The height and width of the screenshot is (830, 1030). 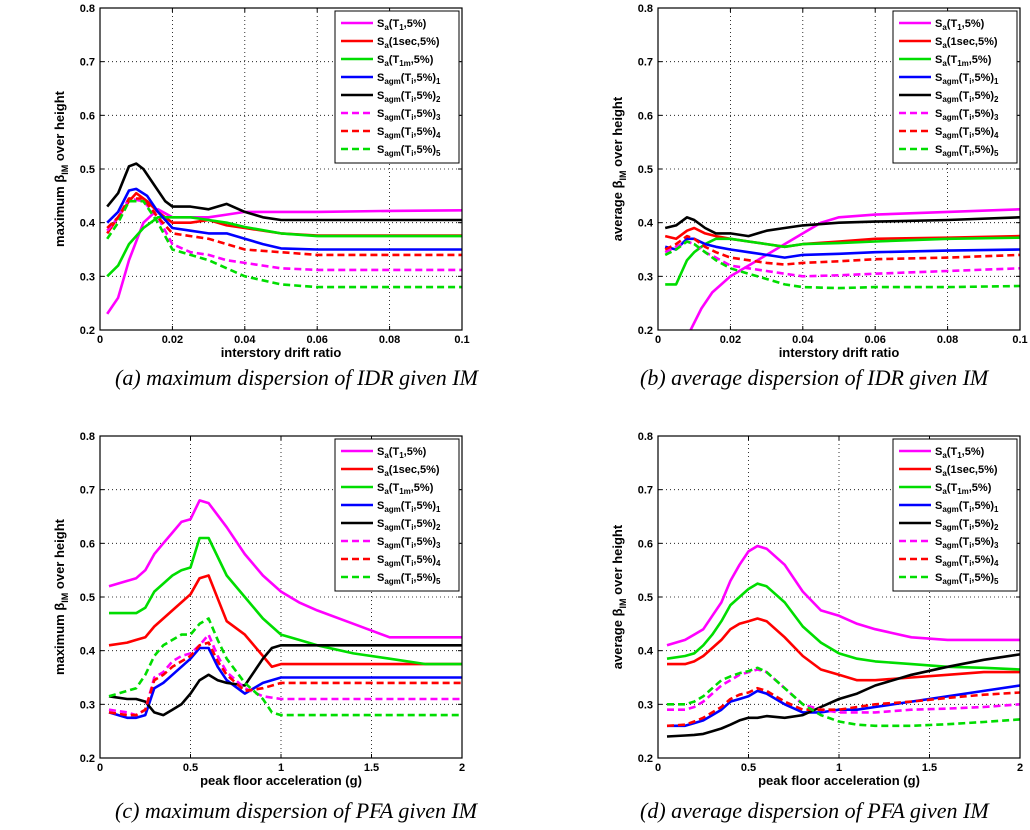 I want to click on figure-caption: (d) average dispersion of PFA given IM, so click(x=815, y=810).